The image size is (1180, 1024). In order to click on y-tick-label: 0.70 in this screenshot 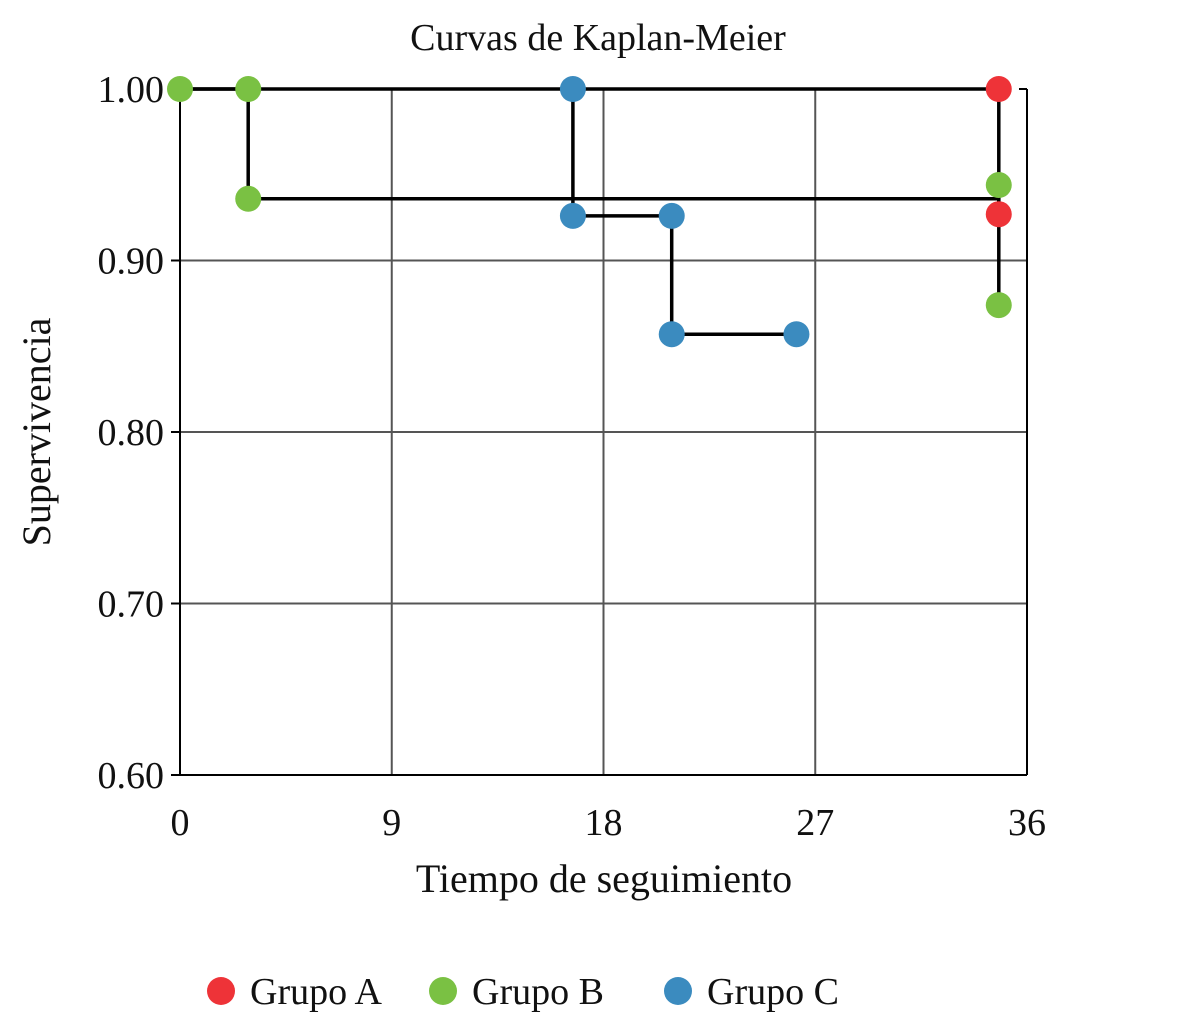, I will do `click(131, 605)`.